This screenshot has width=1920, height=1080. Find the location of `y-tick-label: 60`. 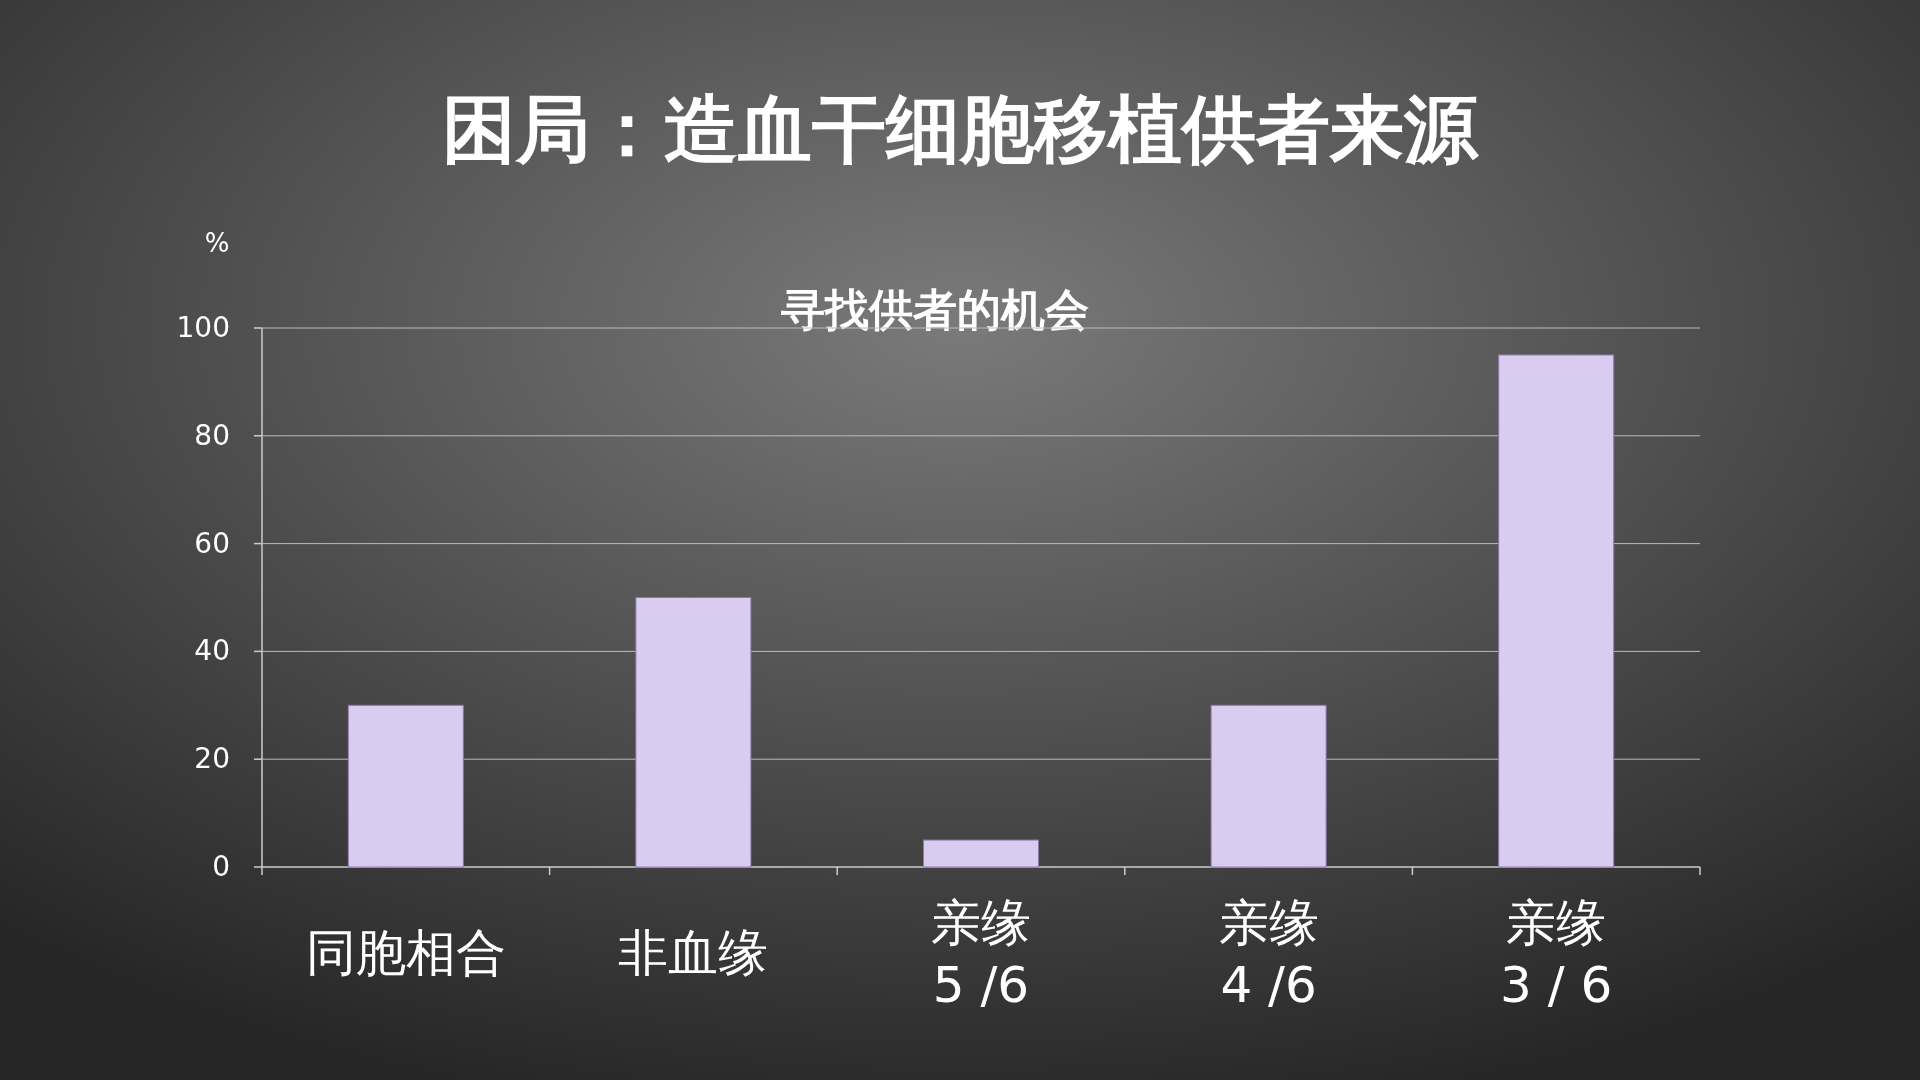

y-tick-label: 60 is located at coordinates (212, 543).